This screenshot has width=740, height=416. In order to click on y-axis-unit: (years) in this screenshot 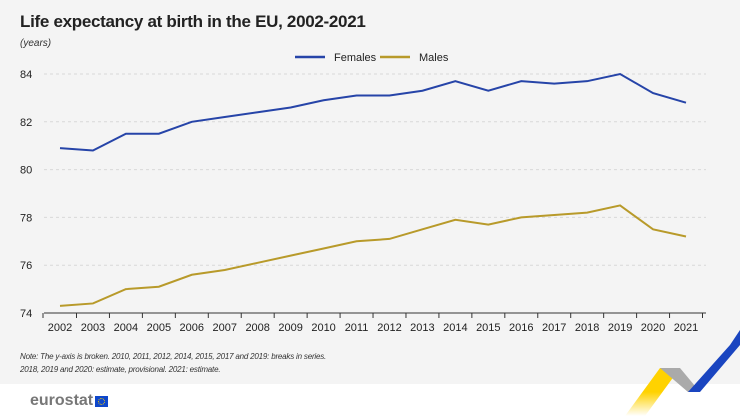, I will do `click(36, 43)`.